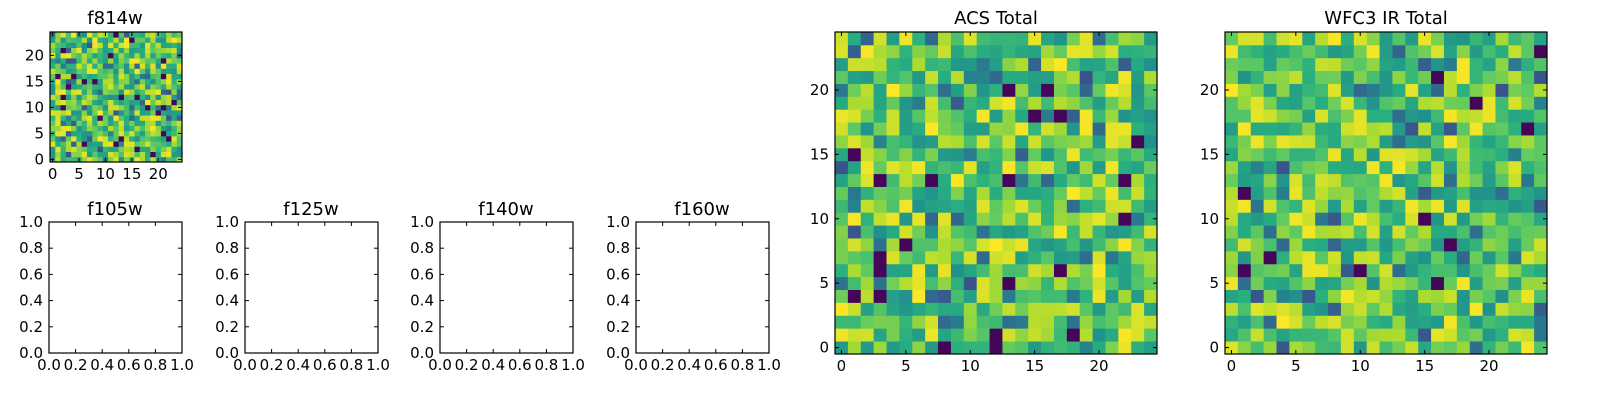 Image resolution: width=1600 pixels, height=400 pixels. Describe the element at coordinates (34, 81) in the screenshot. I see `f814w-y-tick-15: 15` at that location.